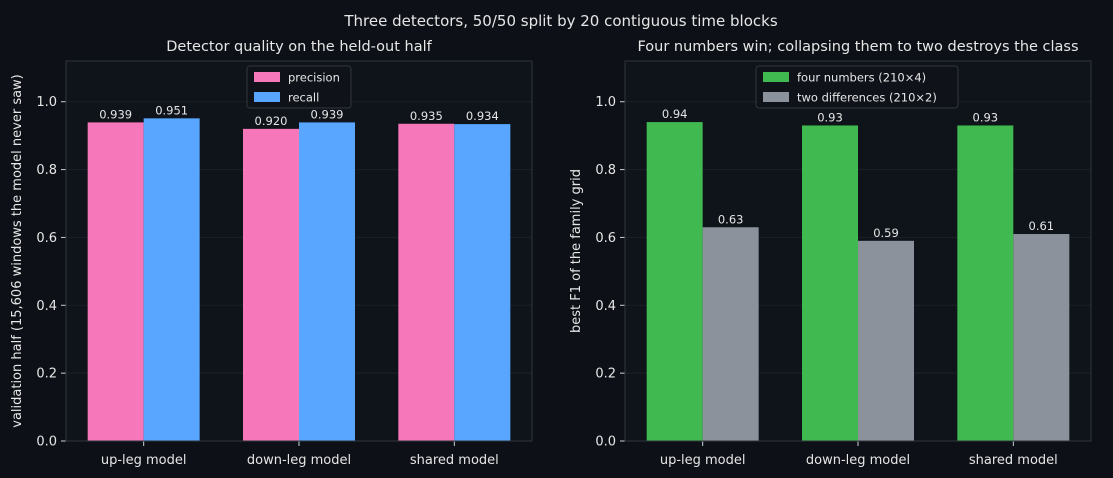 This screenshot has height=478, width=1113. What do you see at coordinates (861, 78) in the screenshot?
I see `legend-label: four numbers (210×4)` at bounding box center [861, 78].